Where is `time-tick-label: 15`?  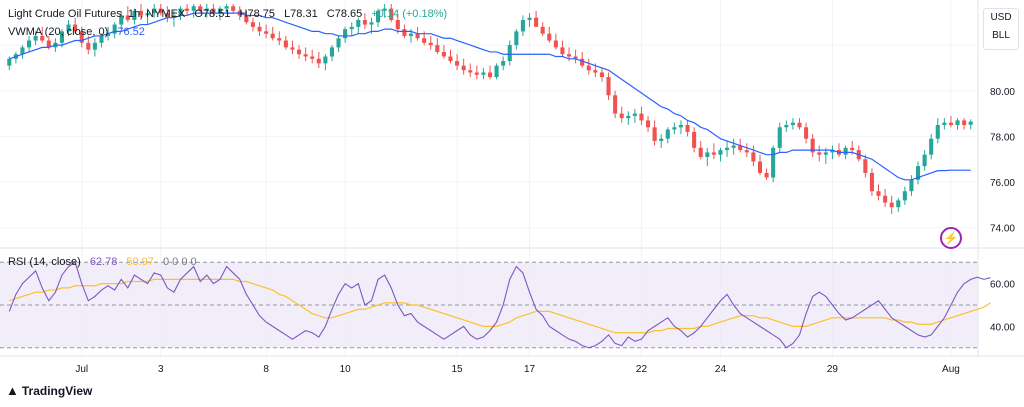
time-tick-label: 15 is located at coordinates (458, 369).